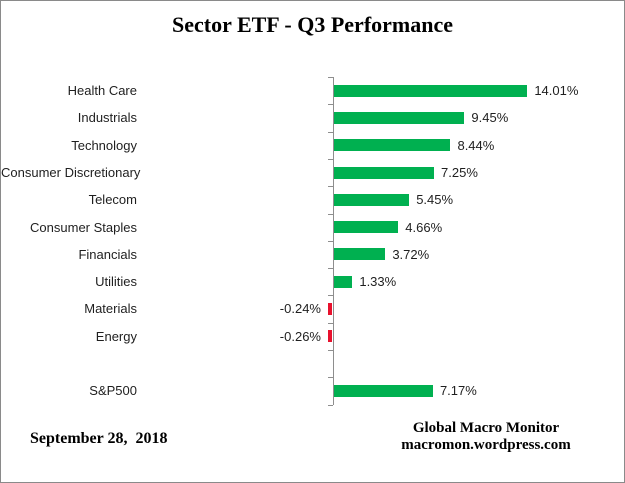 This screenshot has height=483, width=625. I want to click on category-axis-line, so click(333, 241).